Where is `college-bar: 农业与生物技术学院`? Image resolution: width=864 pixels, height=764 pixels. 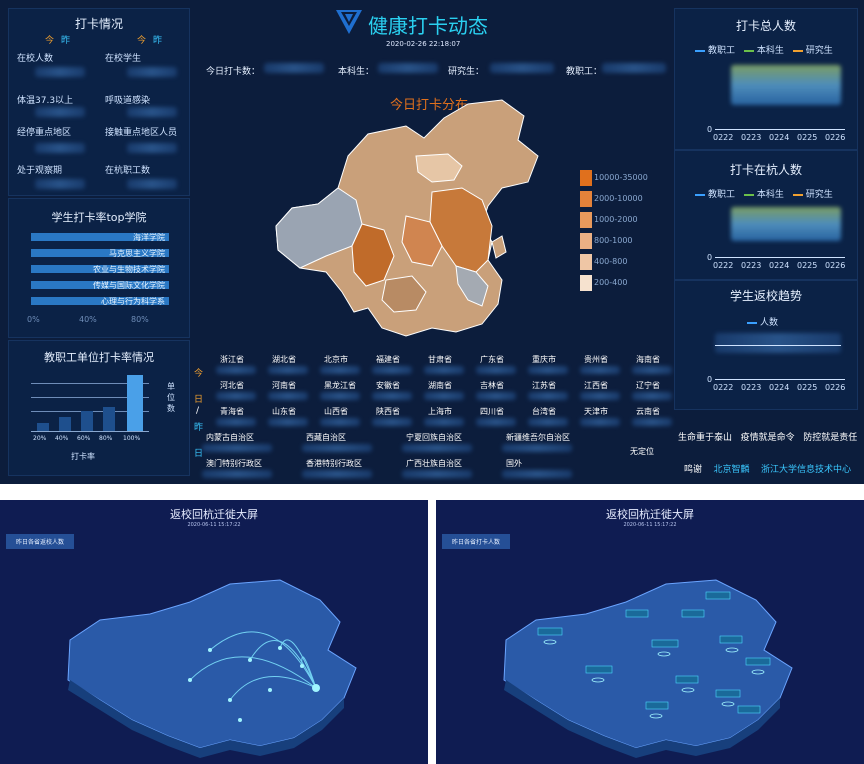 college-bar: 农业与生物技术学院 is located at coordinates (100, 269).